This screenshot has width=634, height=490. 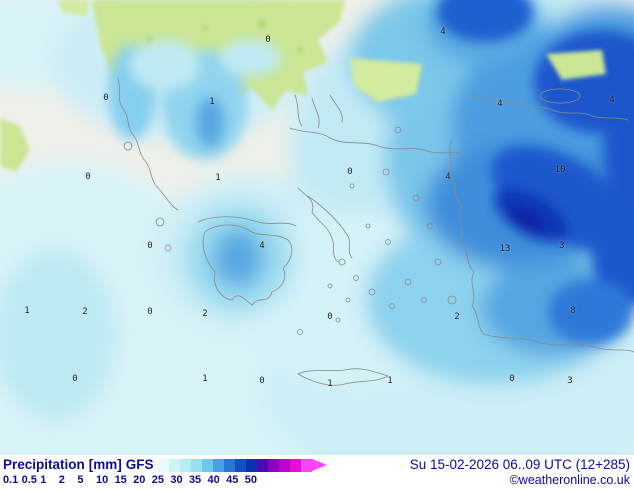 I want to click on legend-title-row: Precipitation [mm] GFS, so click(x=80, y=464).